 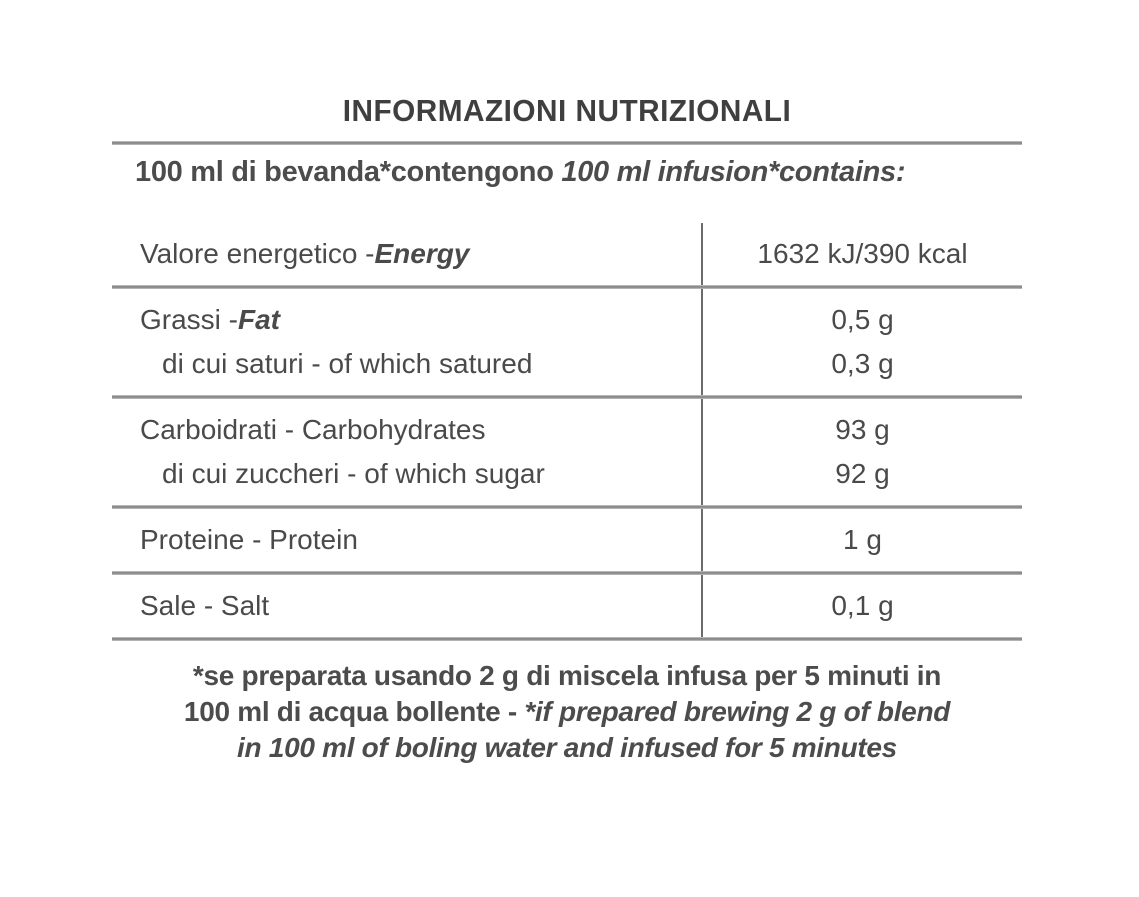 What do you see at coordinates (862, 473) in the screenshot?
I see `row-subvalue: 92 g` at bounding box center [862, 473].